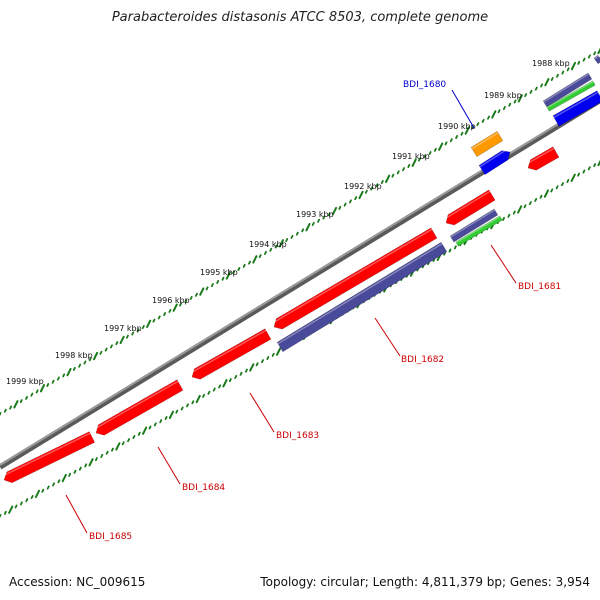 The height and width of the screenshot is (600, 600). I want to click on scale-label: 1998 kbp, so click(74, 355).